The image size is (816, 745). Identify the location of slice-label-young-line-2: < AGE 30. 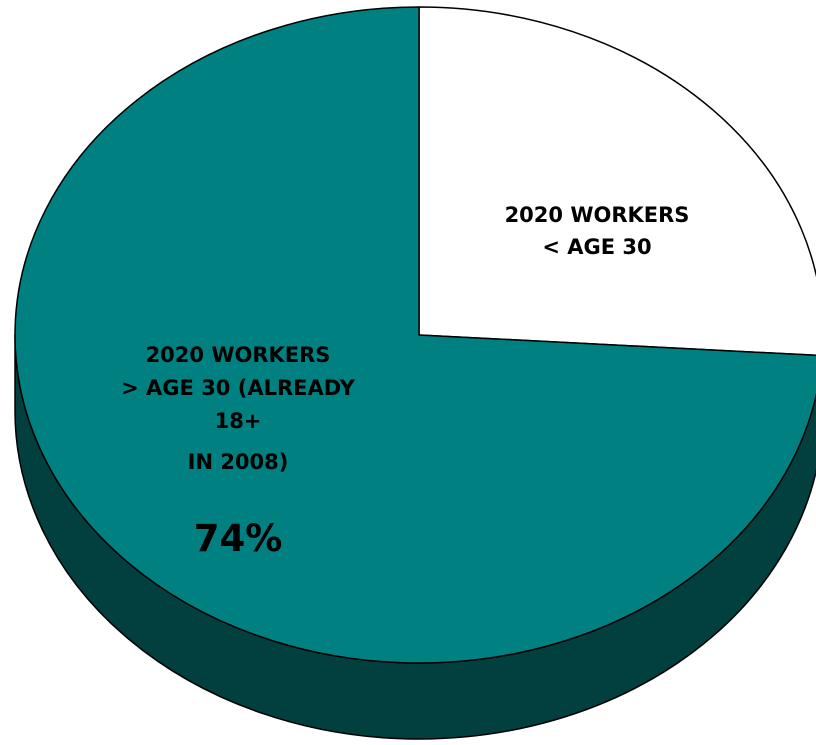
(596, 247).